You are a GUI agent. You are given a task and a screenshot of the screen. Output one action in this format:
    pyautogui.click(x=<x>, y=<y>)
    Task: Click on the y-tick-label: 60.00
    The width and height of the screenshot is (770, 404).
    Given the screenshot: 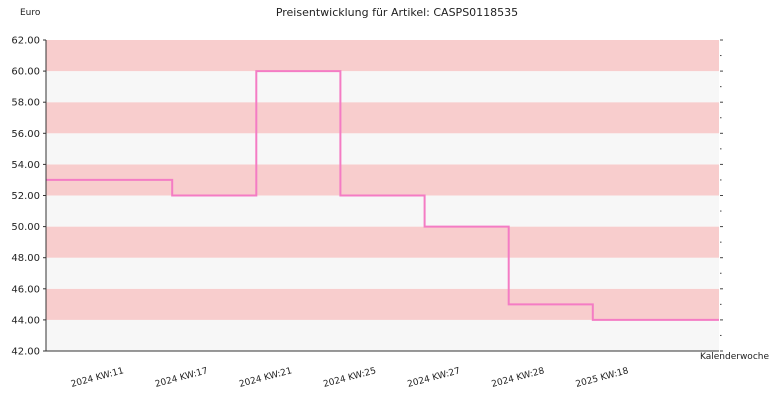 What is the action you would take?
    pyautogui.click(x=25, y=72)
    